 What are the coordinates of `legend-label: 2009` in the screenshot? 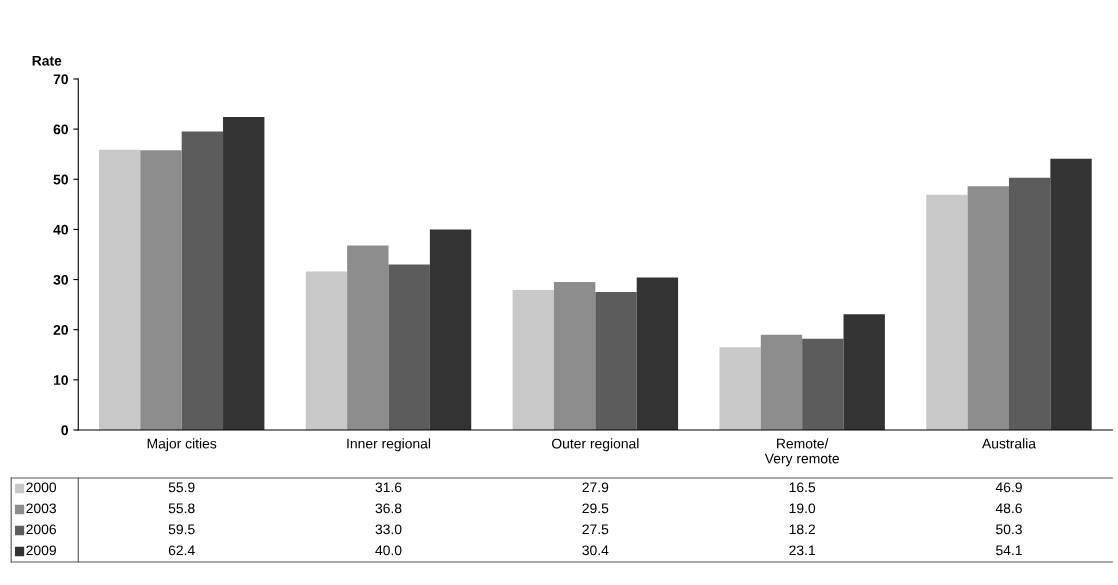 It's located at (41, 550).